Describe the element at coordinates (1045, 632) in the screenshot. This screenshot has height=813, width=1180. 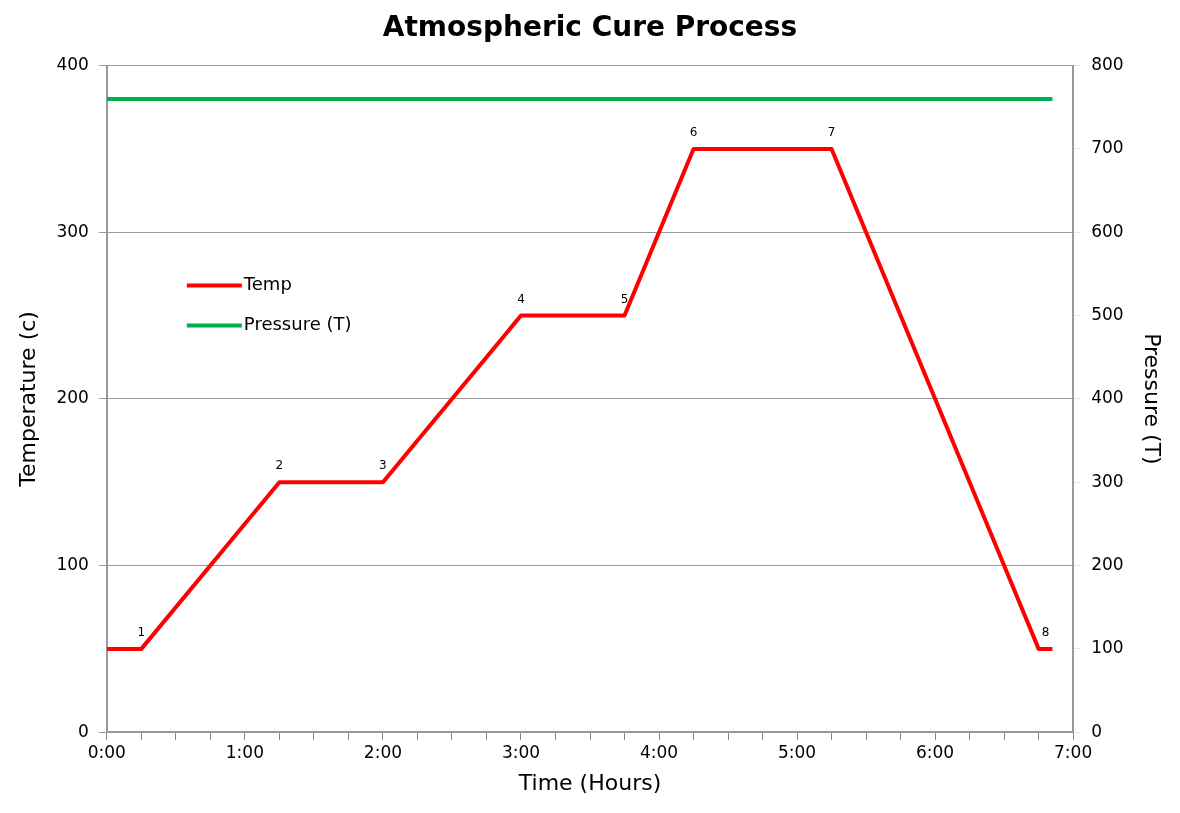
I see `annotation: 8` at that location.